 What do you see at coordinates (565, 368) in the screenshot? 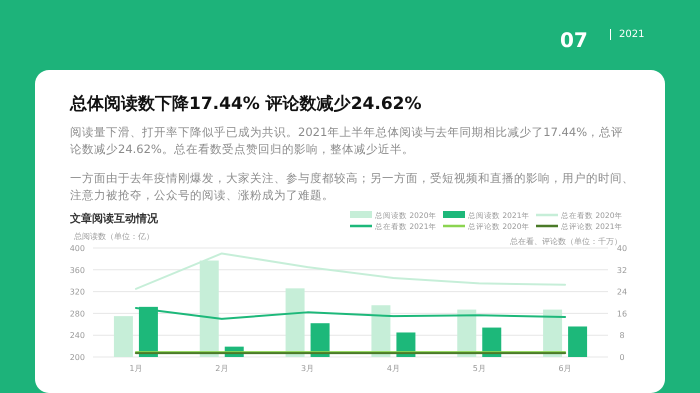
I see `x-tick-label: 6月` at bounding box center [565, 368].